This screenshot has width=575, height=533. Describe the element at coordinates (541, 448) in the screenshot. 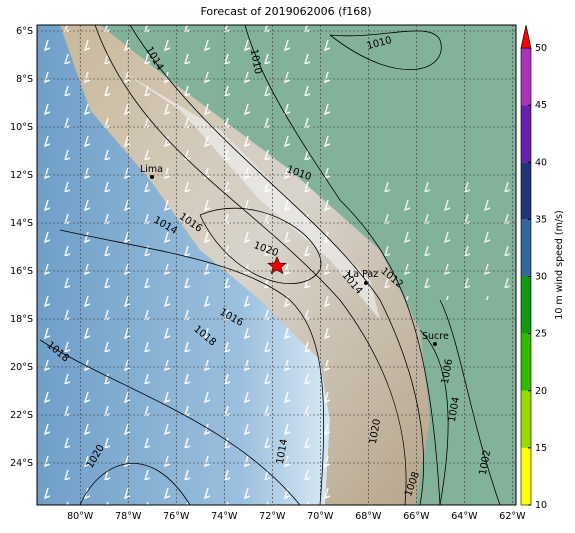

I see `colorbar-tick-label: 15` at that location.